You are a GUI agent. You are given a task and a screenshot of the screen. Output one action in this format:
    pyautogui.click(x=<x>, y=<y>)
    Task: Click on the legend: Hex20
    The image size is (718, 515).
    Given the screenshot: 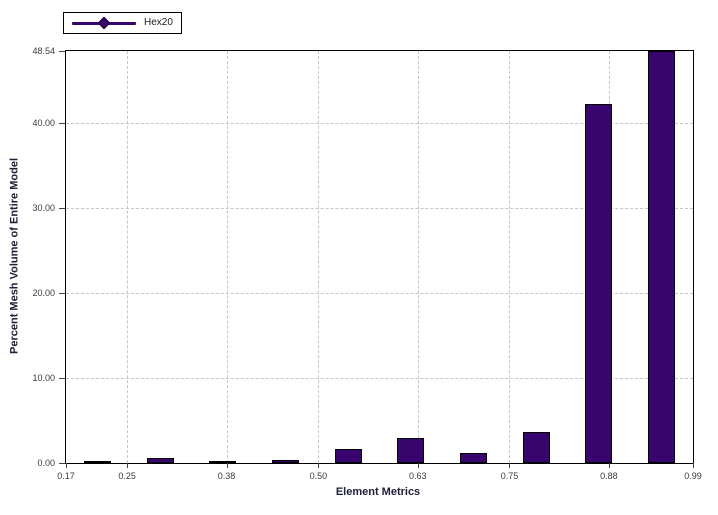 What is the action you would take?
    pyautogui.click(x=122, y=23)
    